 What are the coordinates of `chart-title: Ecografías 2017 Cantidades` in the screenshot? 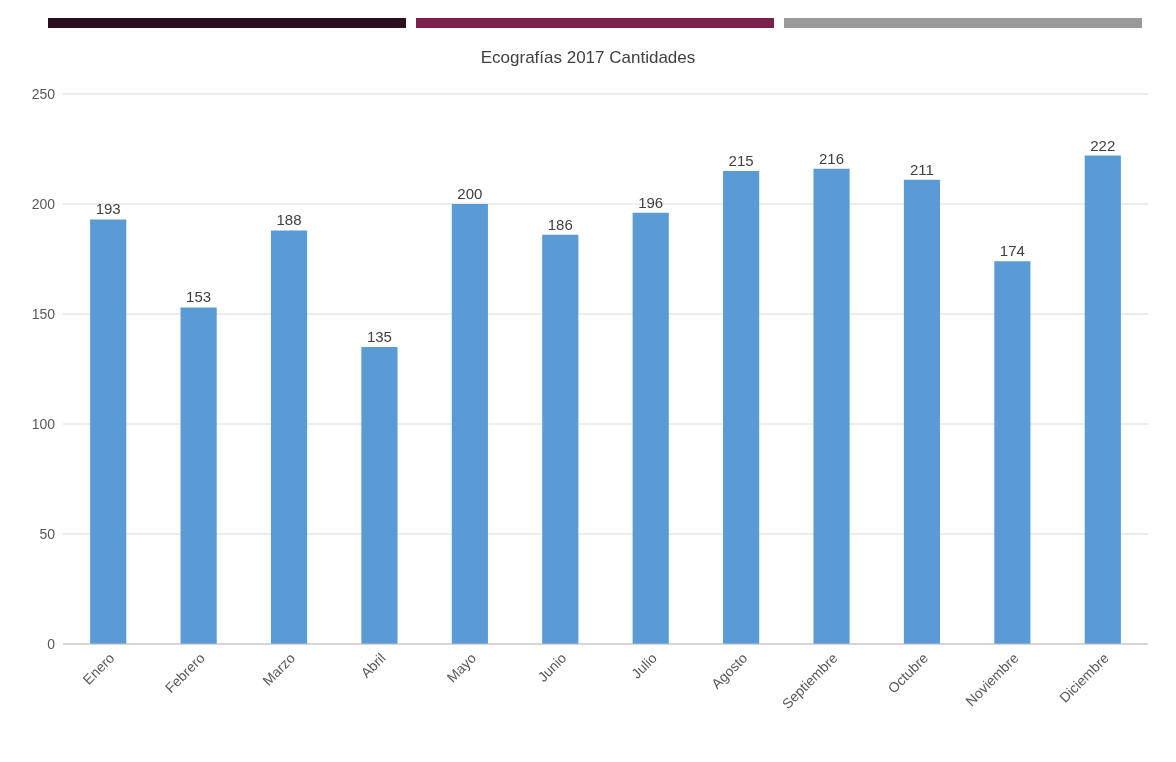 It's located at (588, 58).